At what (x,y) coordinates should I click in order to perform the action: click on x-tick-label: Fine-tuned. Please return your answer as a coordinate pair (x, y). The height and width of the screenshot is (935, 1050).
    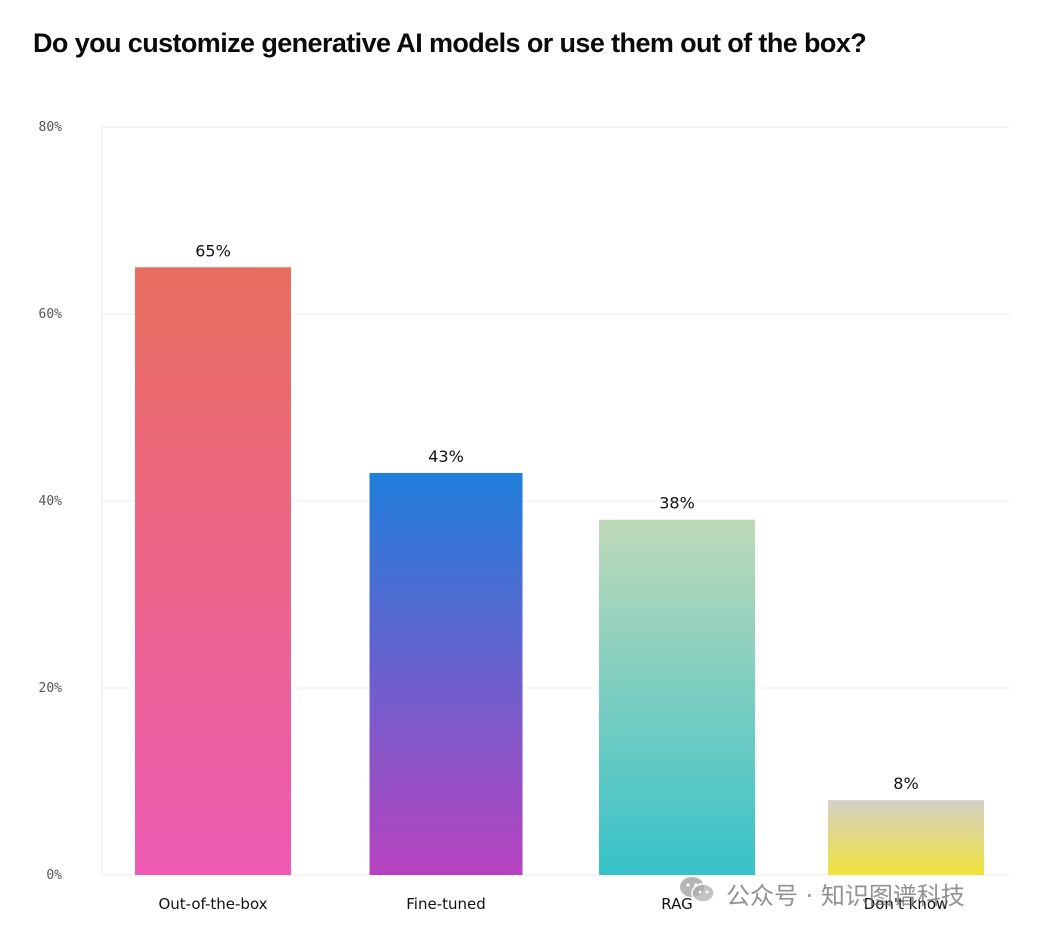
    Looking at the image, I should click on (446, 904).